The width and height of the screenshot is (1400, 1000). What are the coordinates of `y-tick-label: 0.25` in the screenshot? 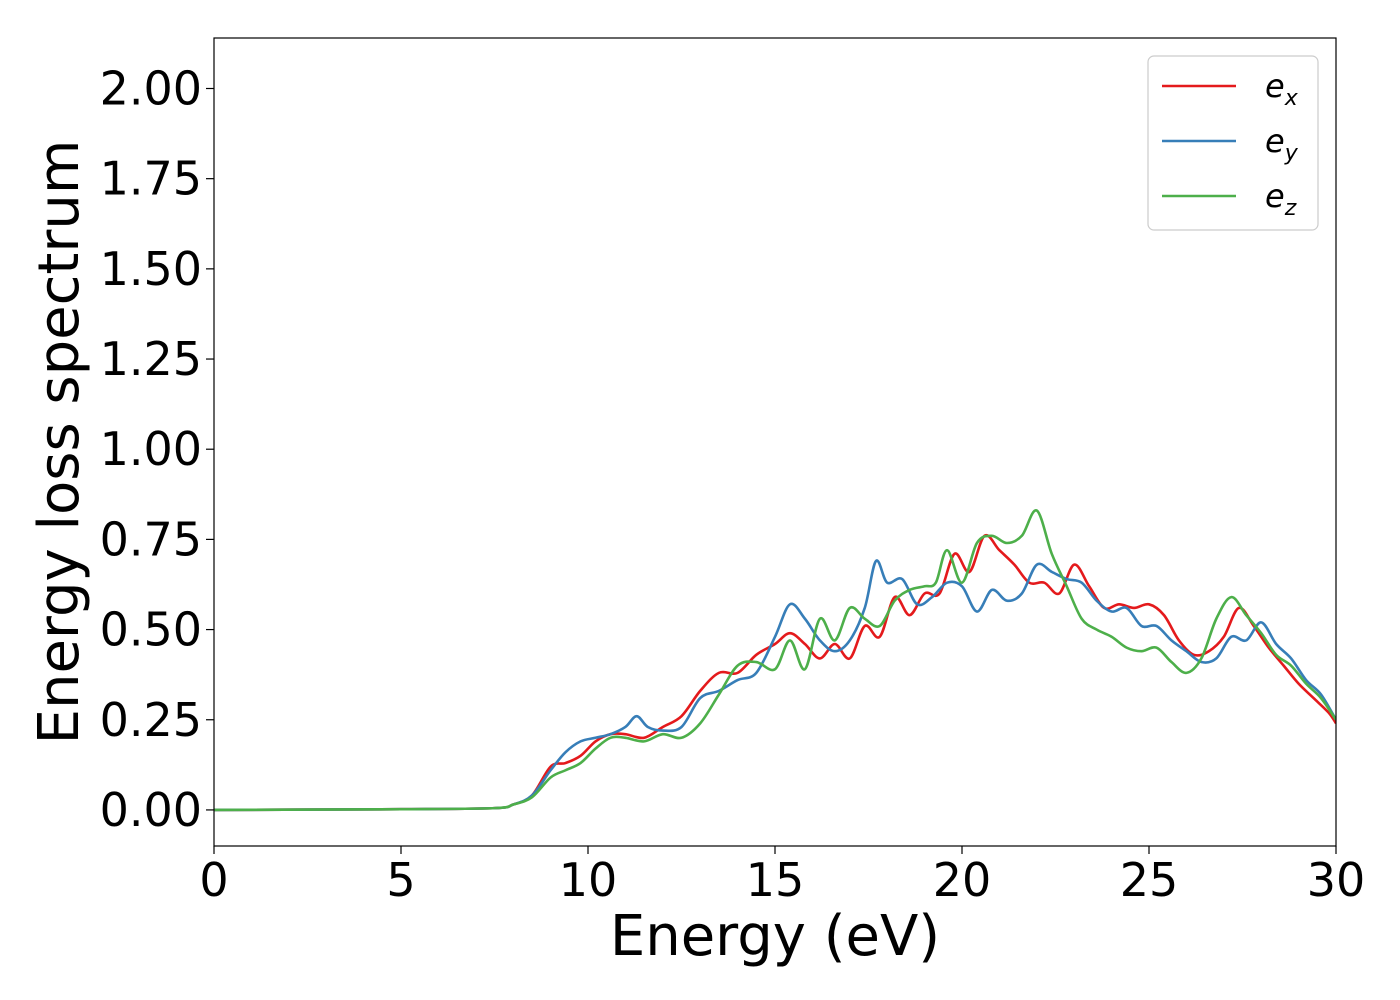 It's located at (151, 720).